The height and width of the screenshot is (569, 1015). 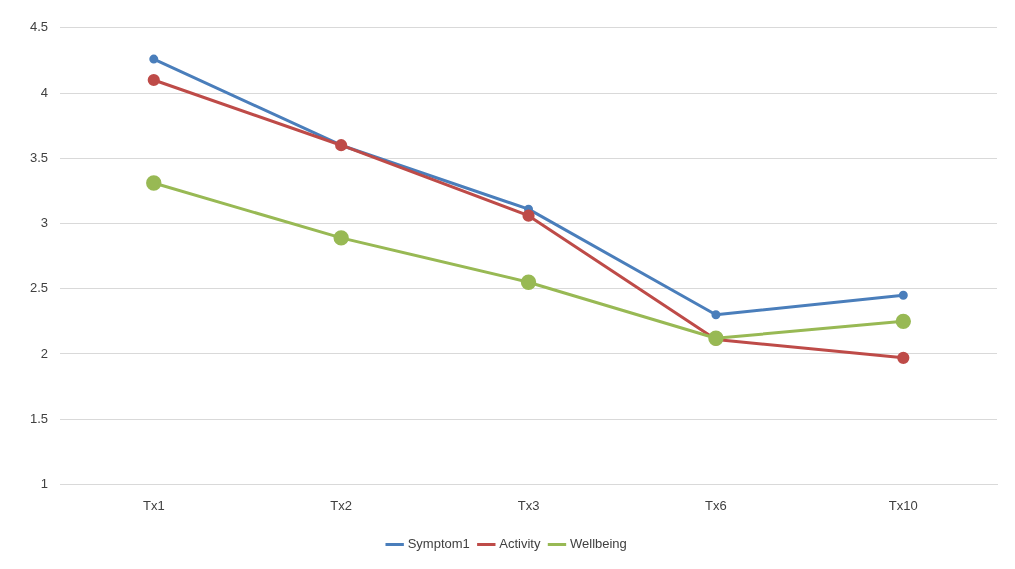 I want to click on y-tick-label: 2, so click(x=44, y=353).